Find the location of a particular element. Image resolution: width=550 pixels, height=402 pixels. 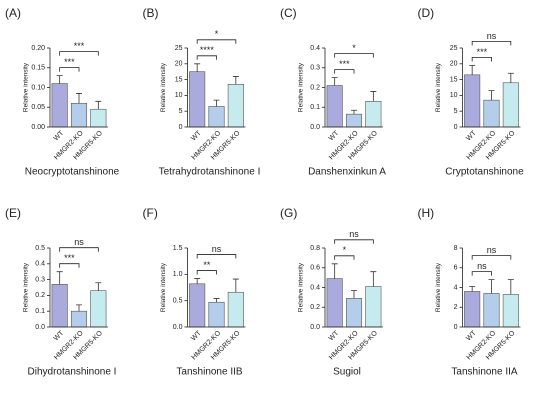

chart-title: Dihydrotanshinone I is located at coordinates (72, 372).